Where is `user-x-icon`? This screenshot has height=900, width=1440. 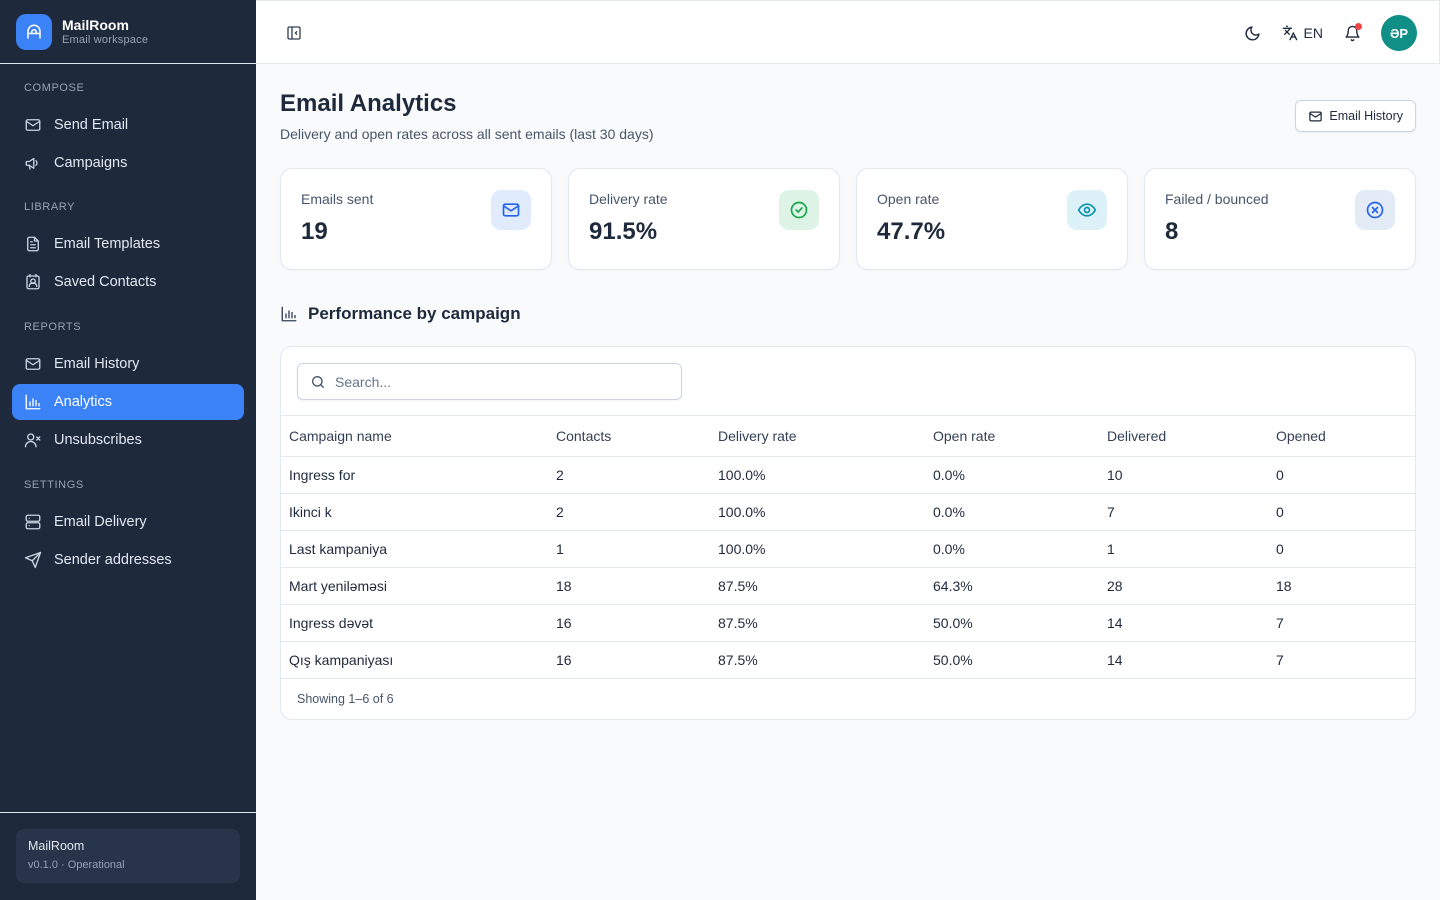 user-x-icon is located at coordinates (32, 440).